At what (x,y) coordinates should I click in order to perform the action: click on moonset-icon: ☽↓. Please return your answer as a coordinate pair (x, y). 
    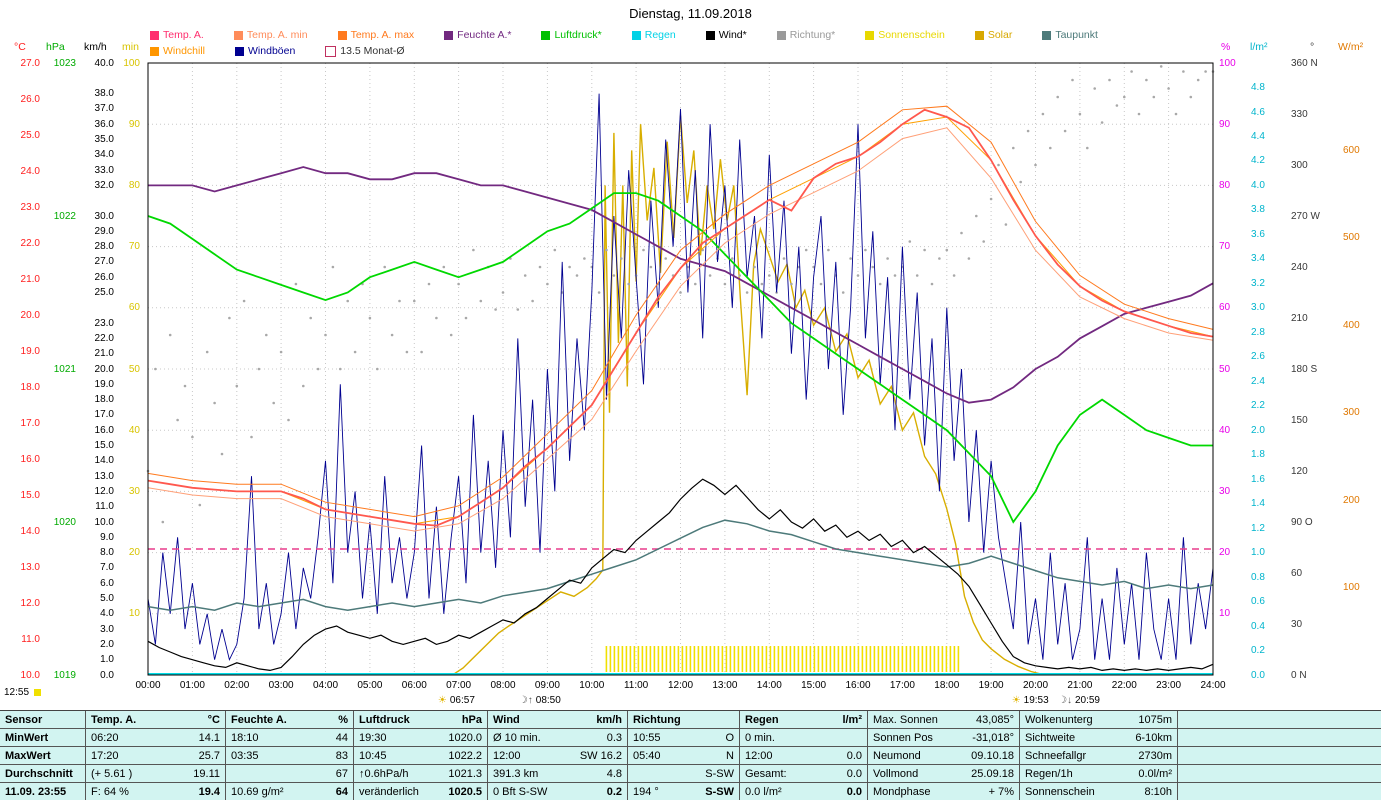
    Looking at the image, I should click on (1065, 700).